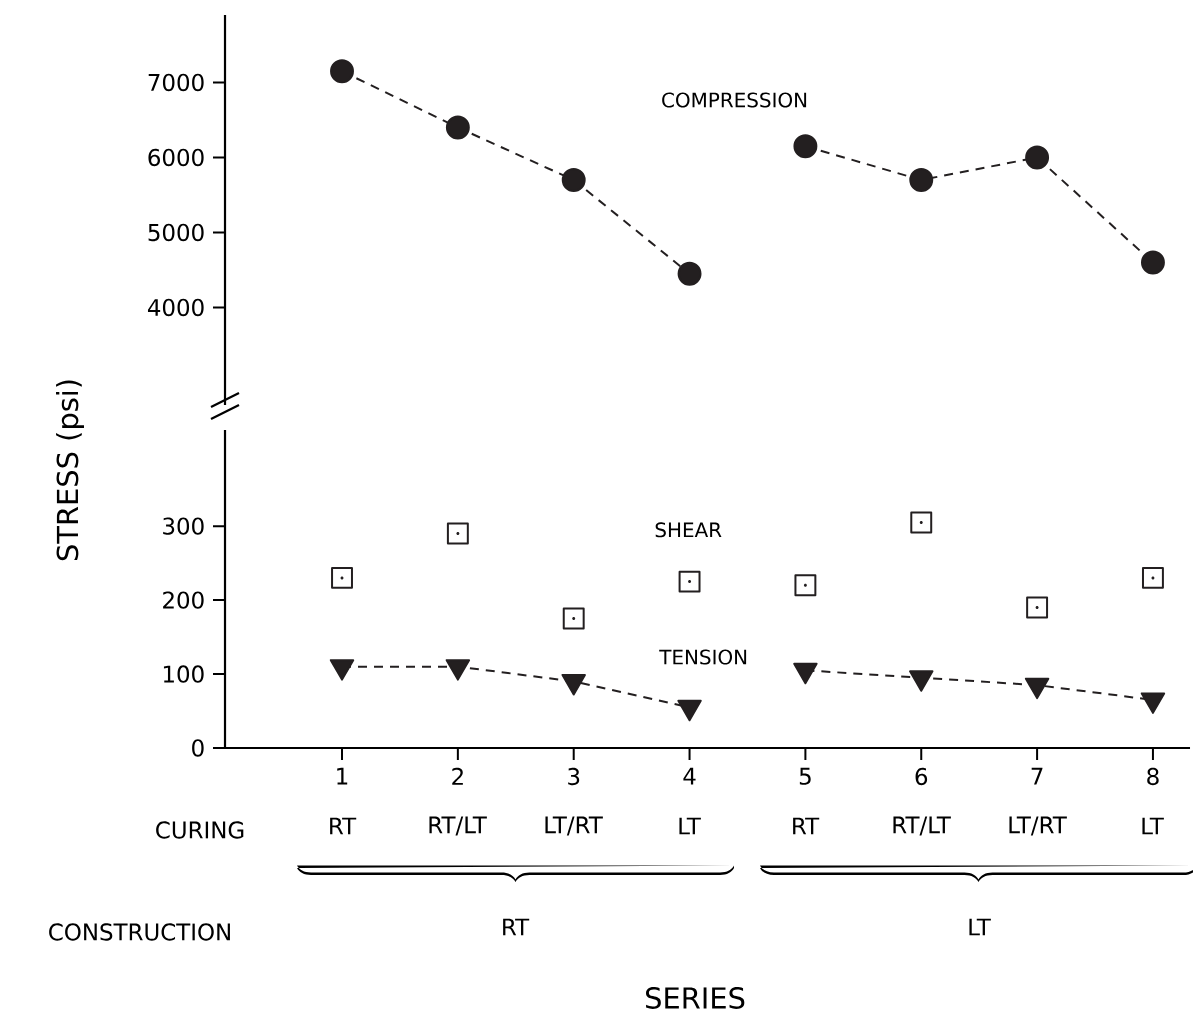 The image size is (1193, 1019). I want to click on x-axis-title: SERIES, so click(695, 998).